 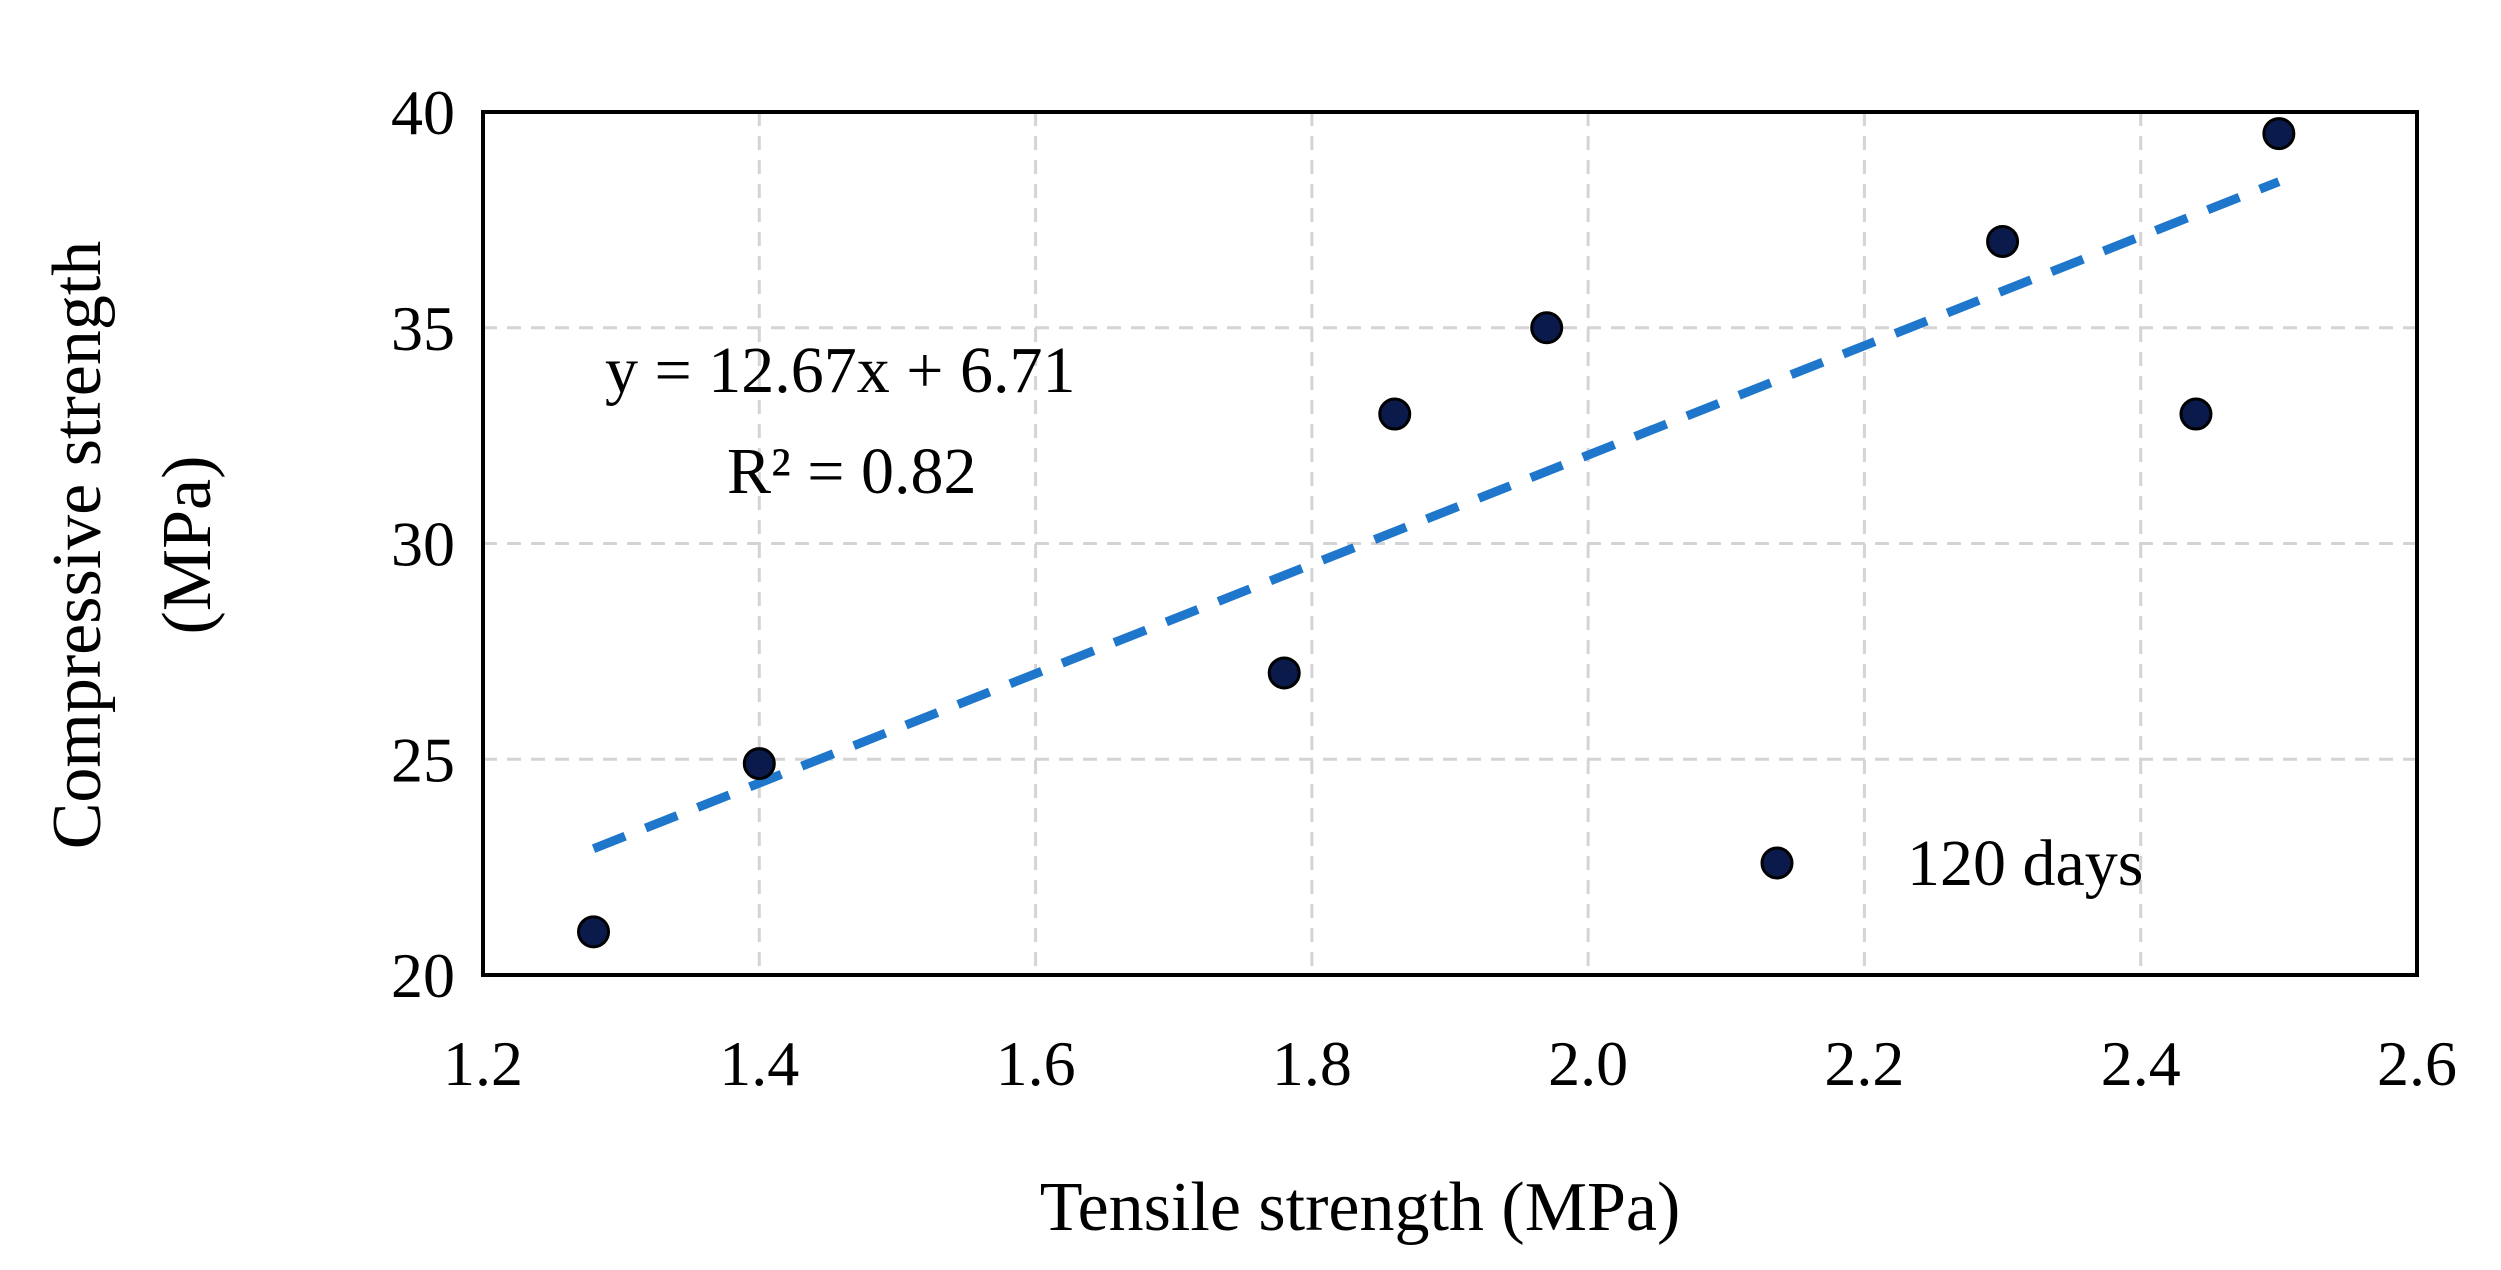 What do you see at coordinates (423, 112) in the screenshot?
I see `y-tick-label: 40` at bounding box center [423, 112].